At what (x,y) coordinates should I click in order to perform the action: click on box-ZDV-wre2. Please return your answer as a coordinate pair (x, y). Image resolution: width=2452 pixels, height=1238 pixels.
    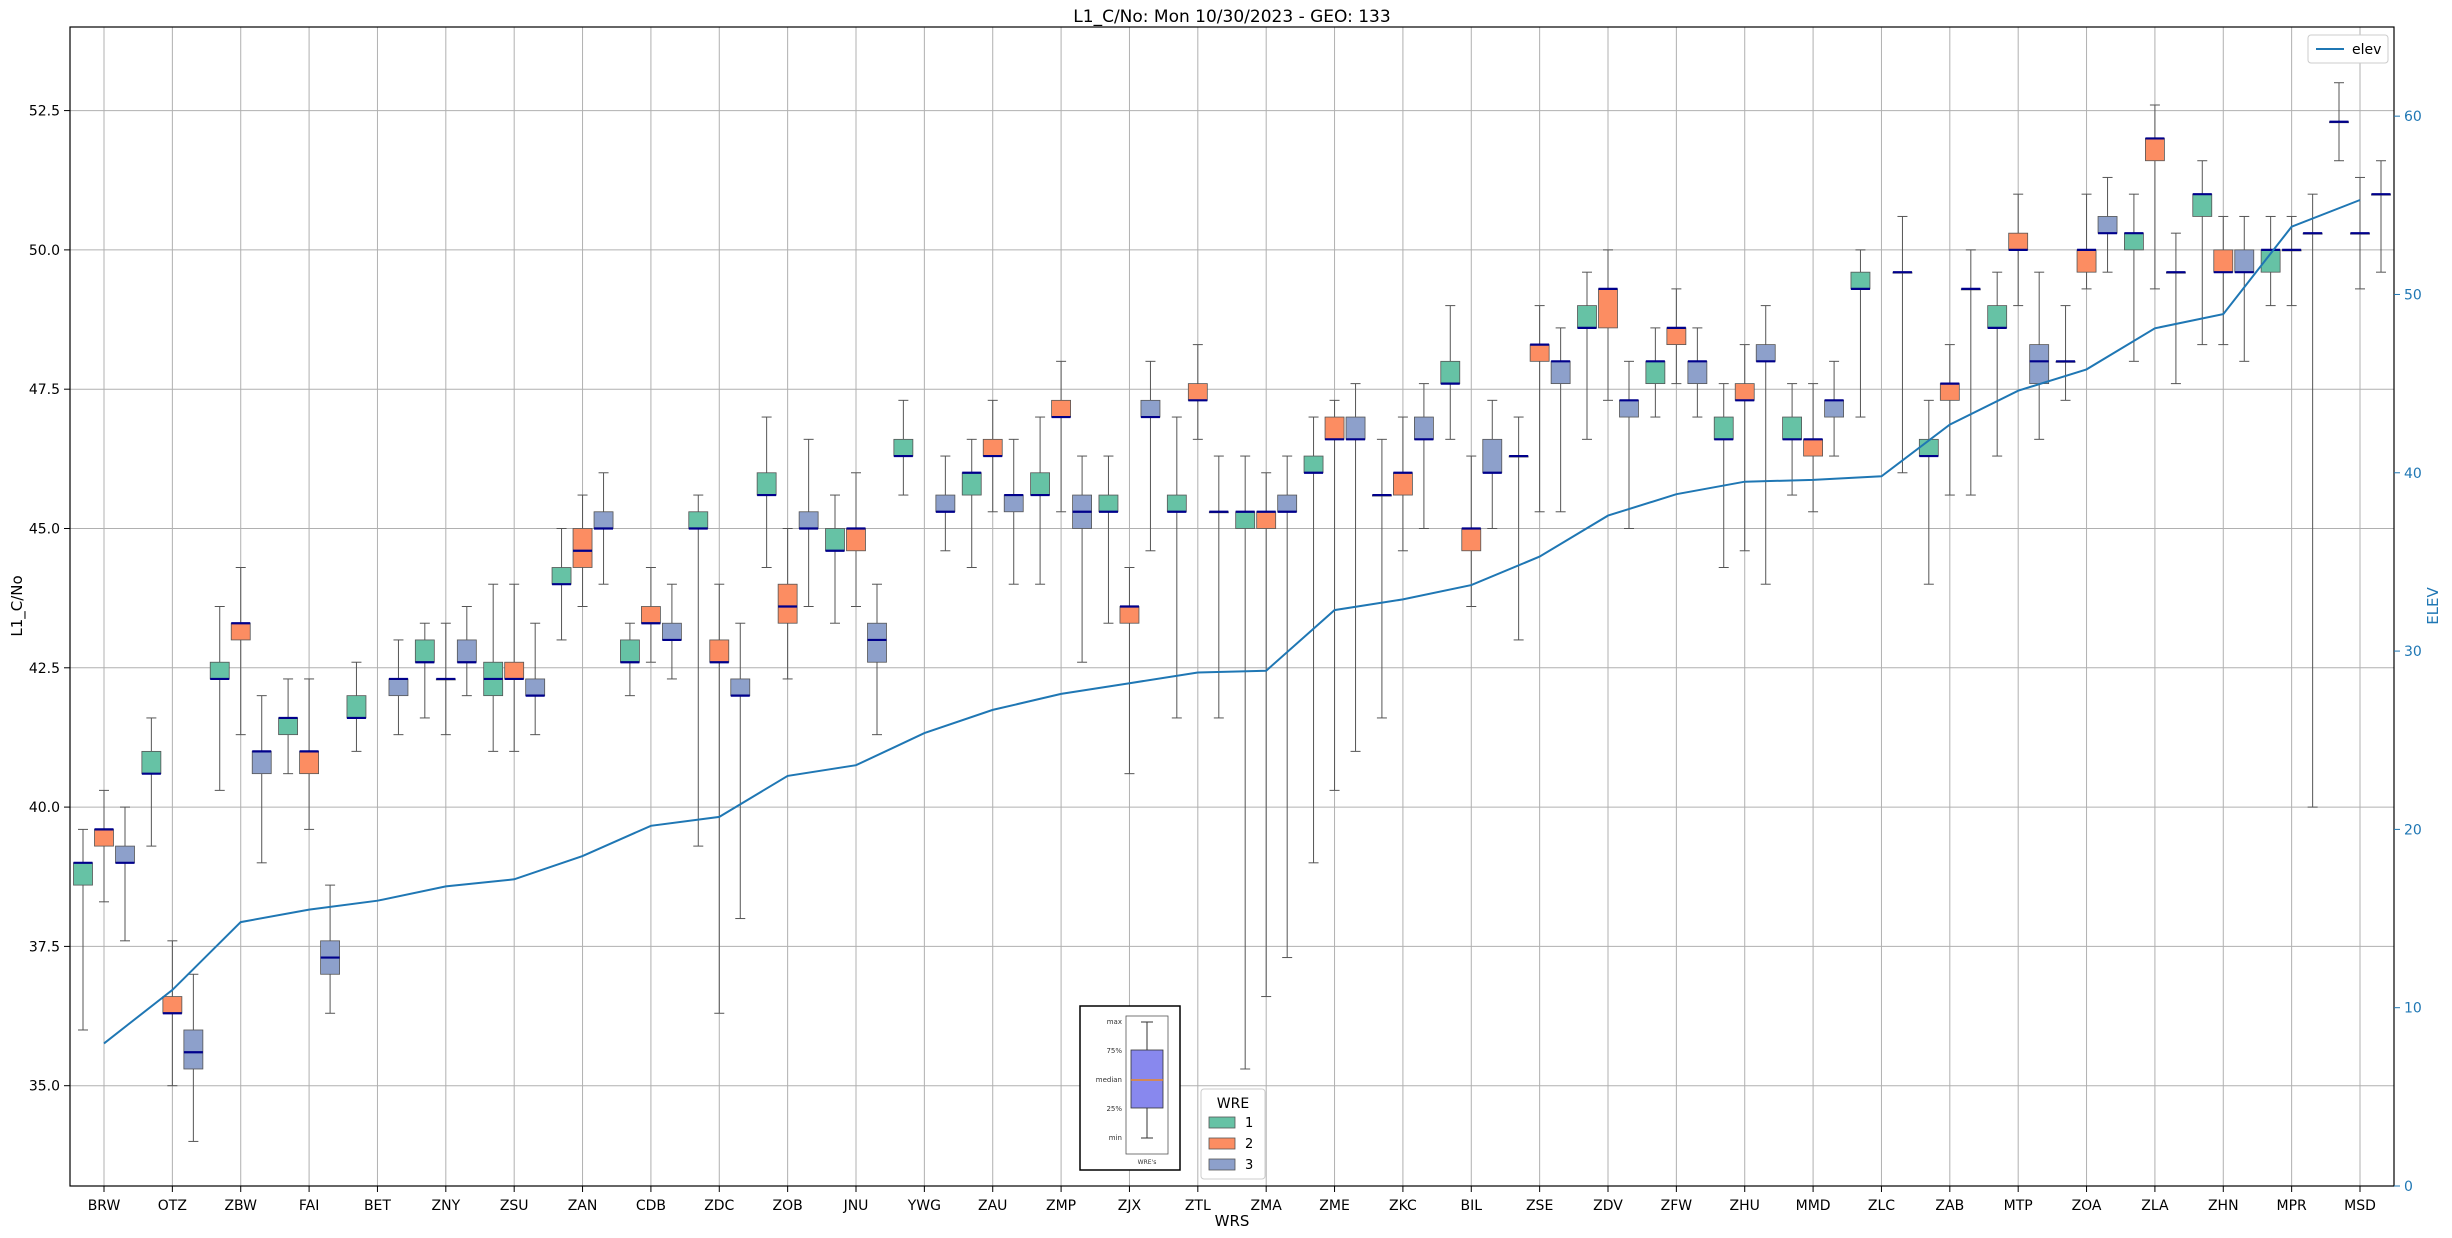
    Looking at the image, I should click on (1608, 325).